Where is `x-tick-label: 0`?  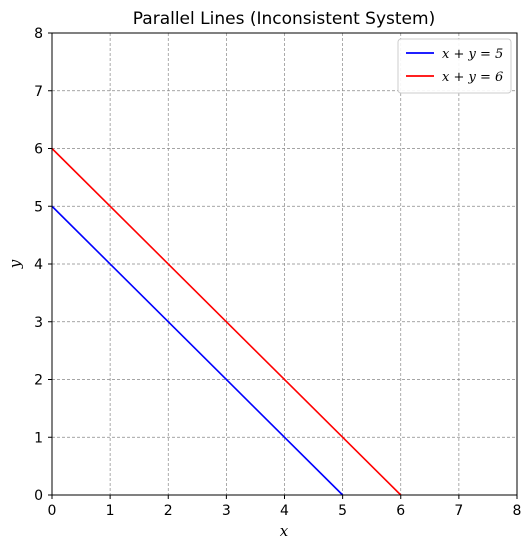
x-tick-label: 0 is located at coordinates (52, 511).